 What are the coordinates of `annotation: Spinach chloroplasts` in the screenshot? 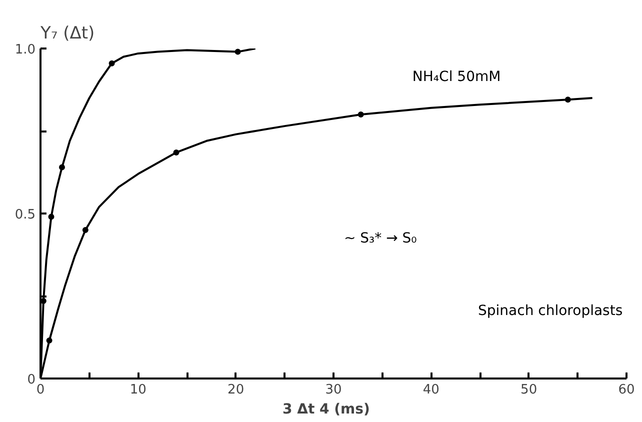 It's located at (550, 311).